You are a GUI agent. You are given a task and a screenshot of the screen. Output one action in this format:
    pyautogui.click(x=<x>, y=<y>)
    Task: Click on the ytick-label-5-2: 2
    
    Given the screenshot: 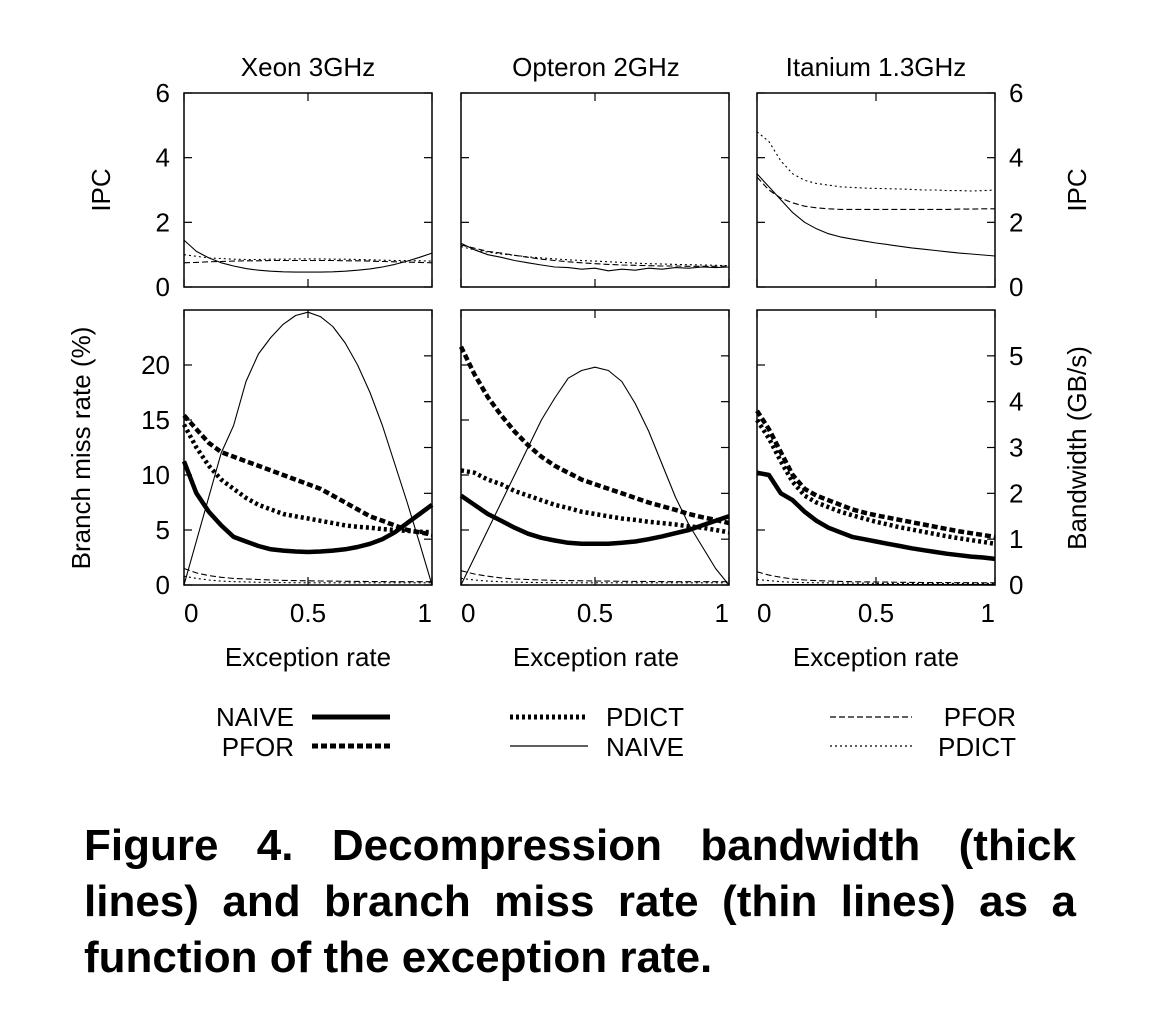 What is the action you would take?
    pyautogui.click(x=1016, y=493)
    